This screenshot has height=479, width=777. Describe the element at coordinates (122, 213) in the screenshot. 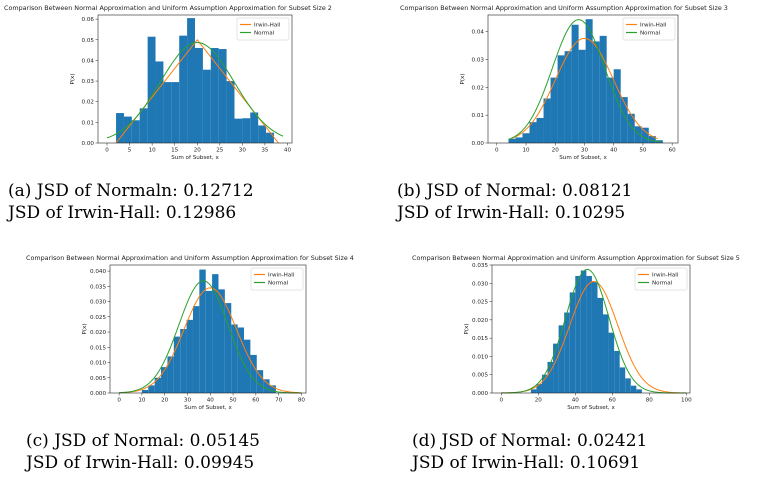

I see `caption-a-irwin-hall-jsd: JSD of Irwin-Hall: 0.12986` at that location.